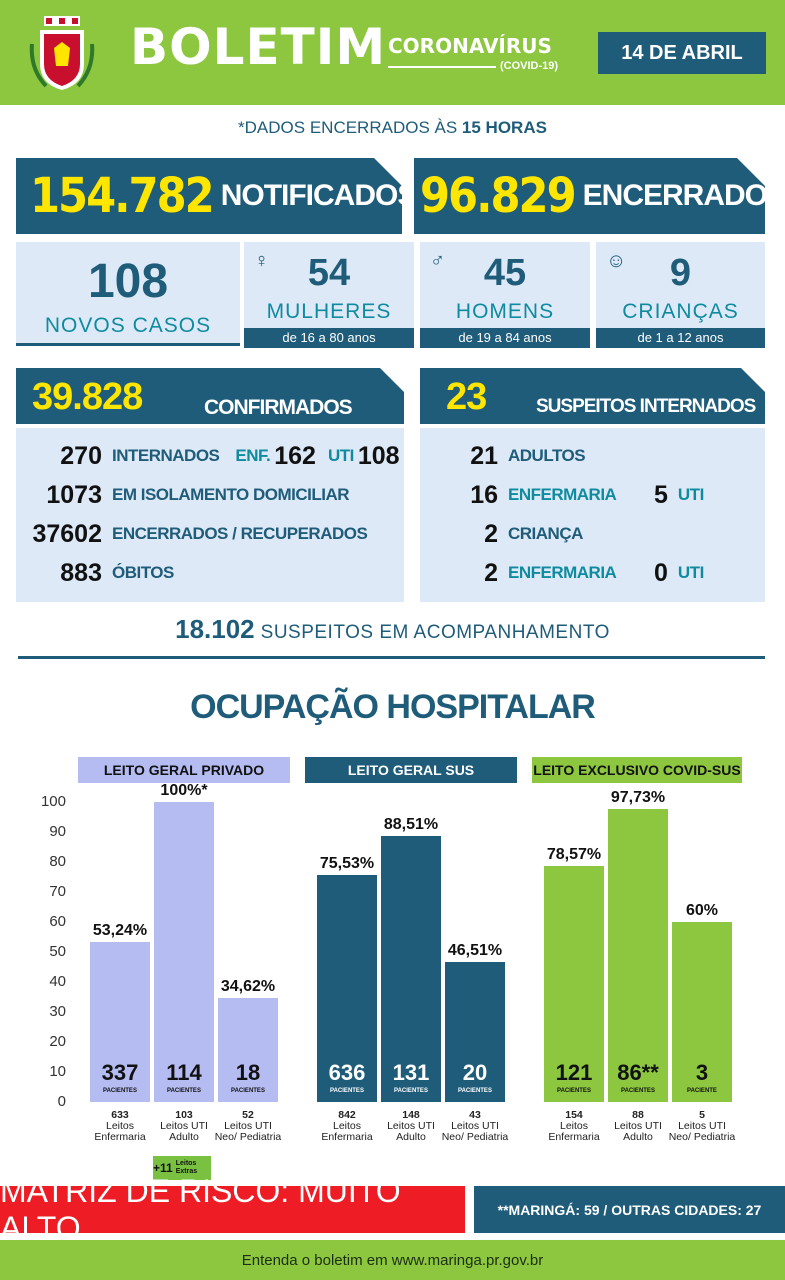  Describe the element at coordinates (501, 534) in the screenshot. I see `suspected-children-row: 2 CRIANÇA` at that location.